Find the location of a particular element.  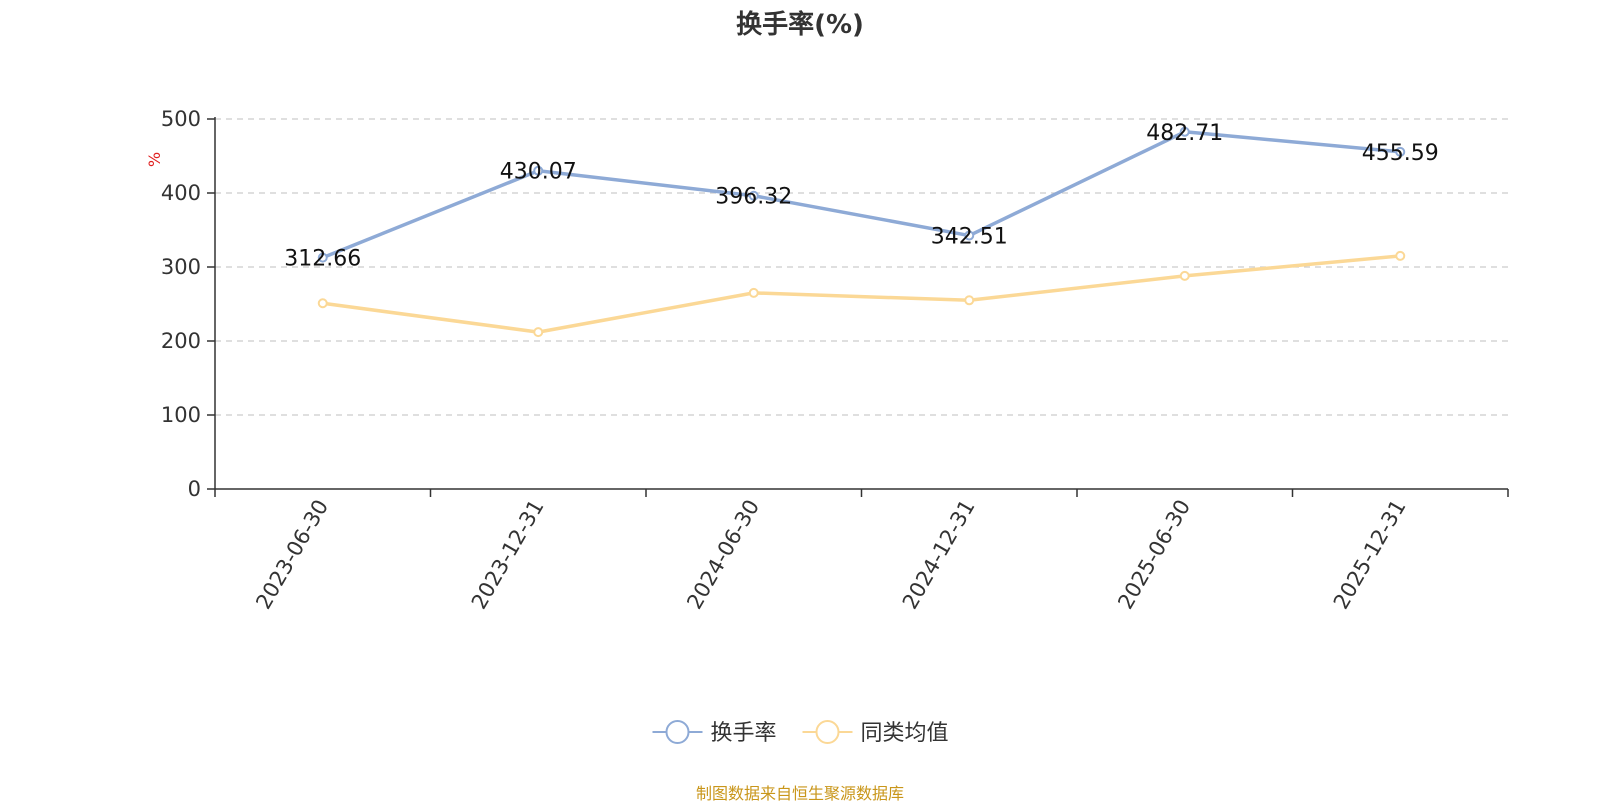

x-tick-label: 2024-12-31 is located at coordinates (939, 555).